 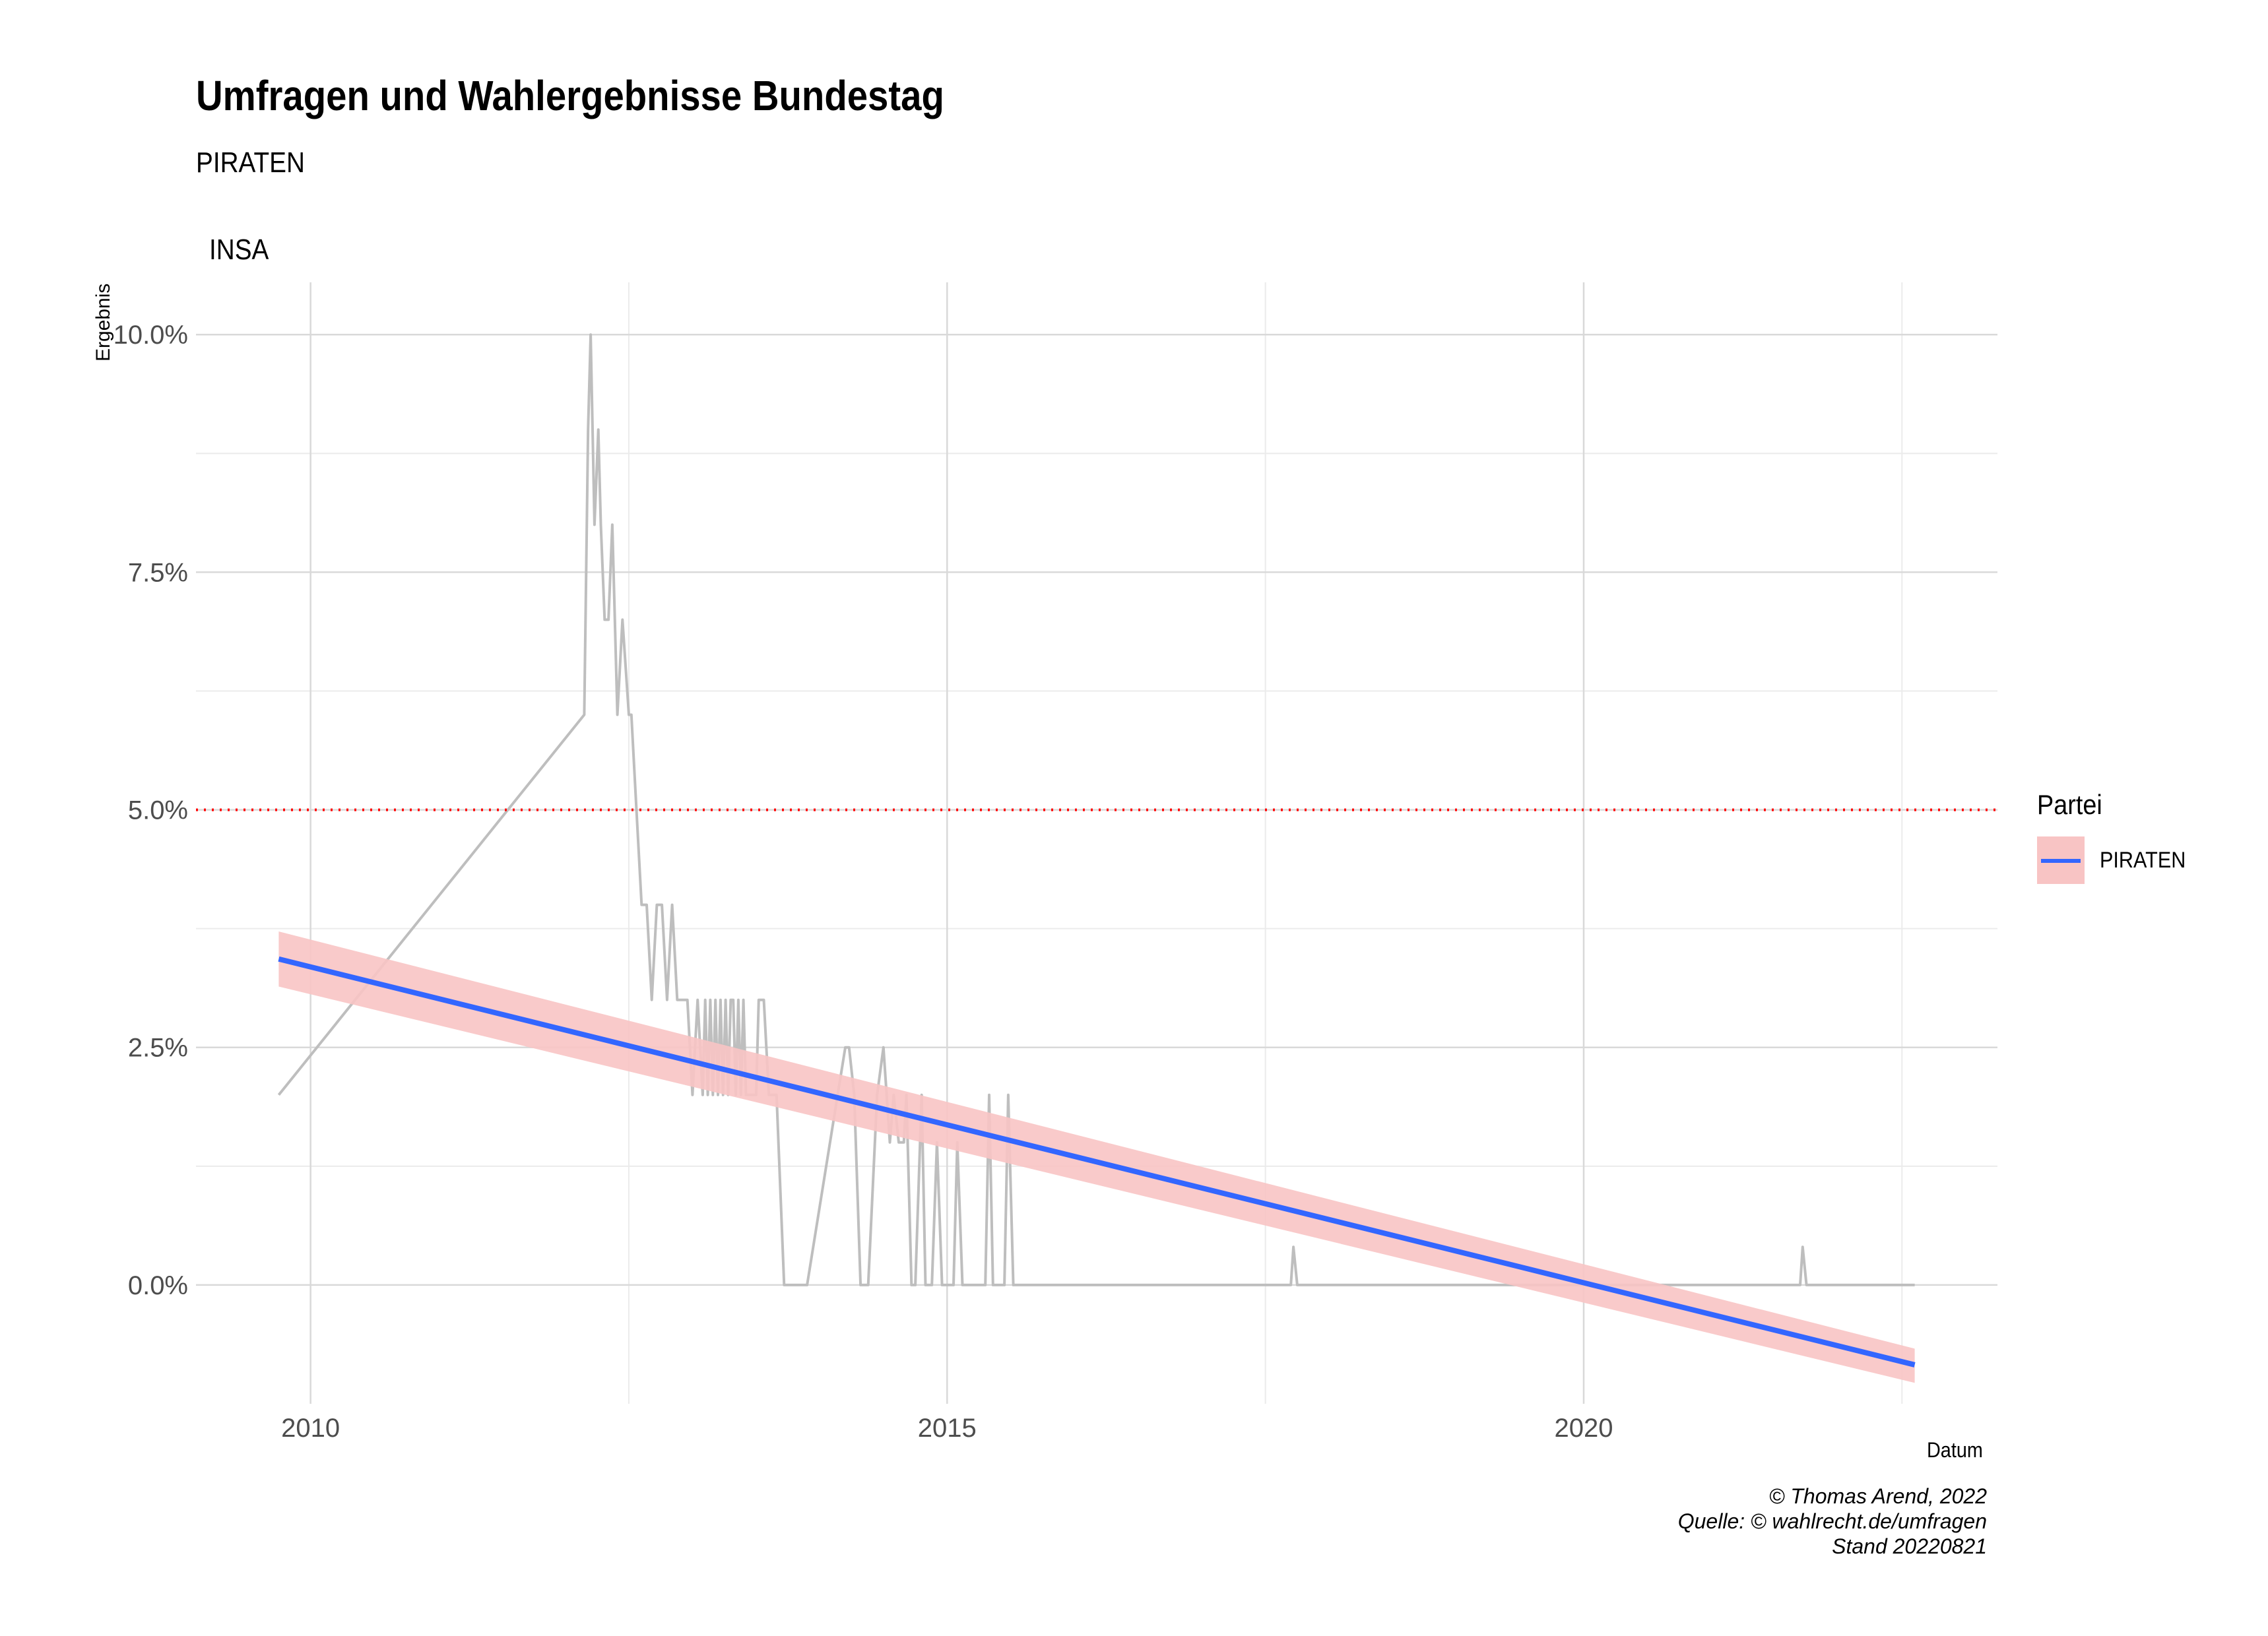 What do you see at coordinates (570, 96) in the screenshot?
I see `chart-title: Umfragen und Wahlergebnisse Bundestag` at bounding box center [570, 96].